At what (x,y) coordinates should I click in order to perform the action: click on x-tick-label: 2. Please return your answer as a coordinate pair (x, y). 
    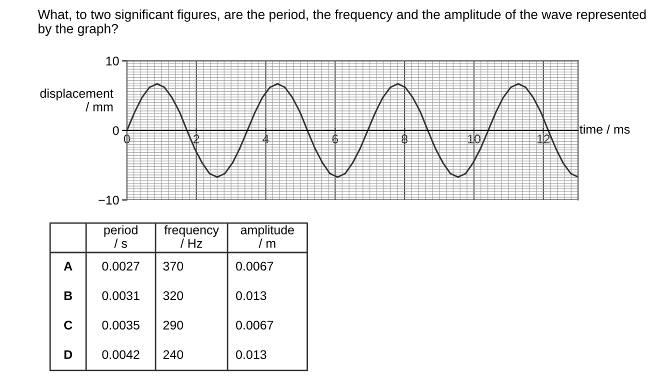
    Looking at the image, I should click on (197, 139).